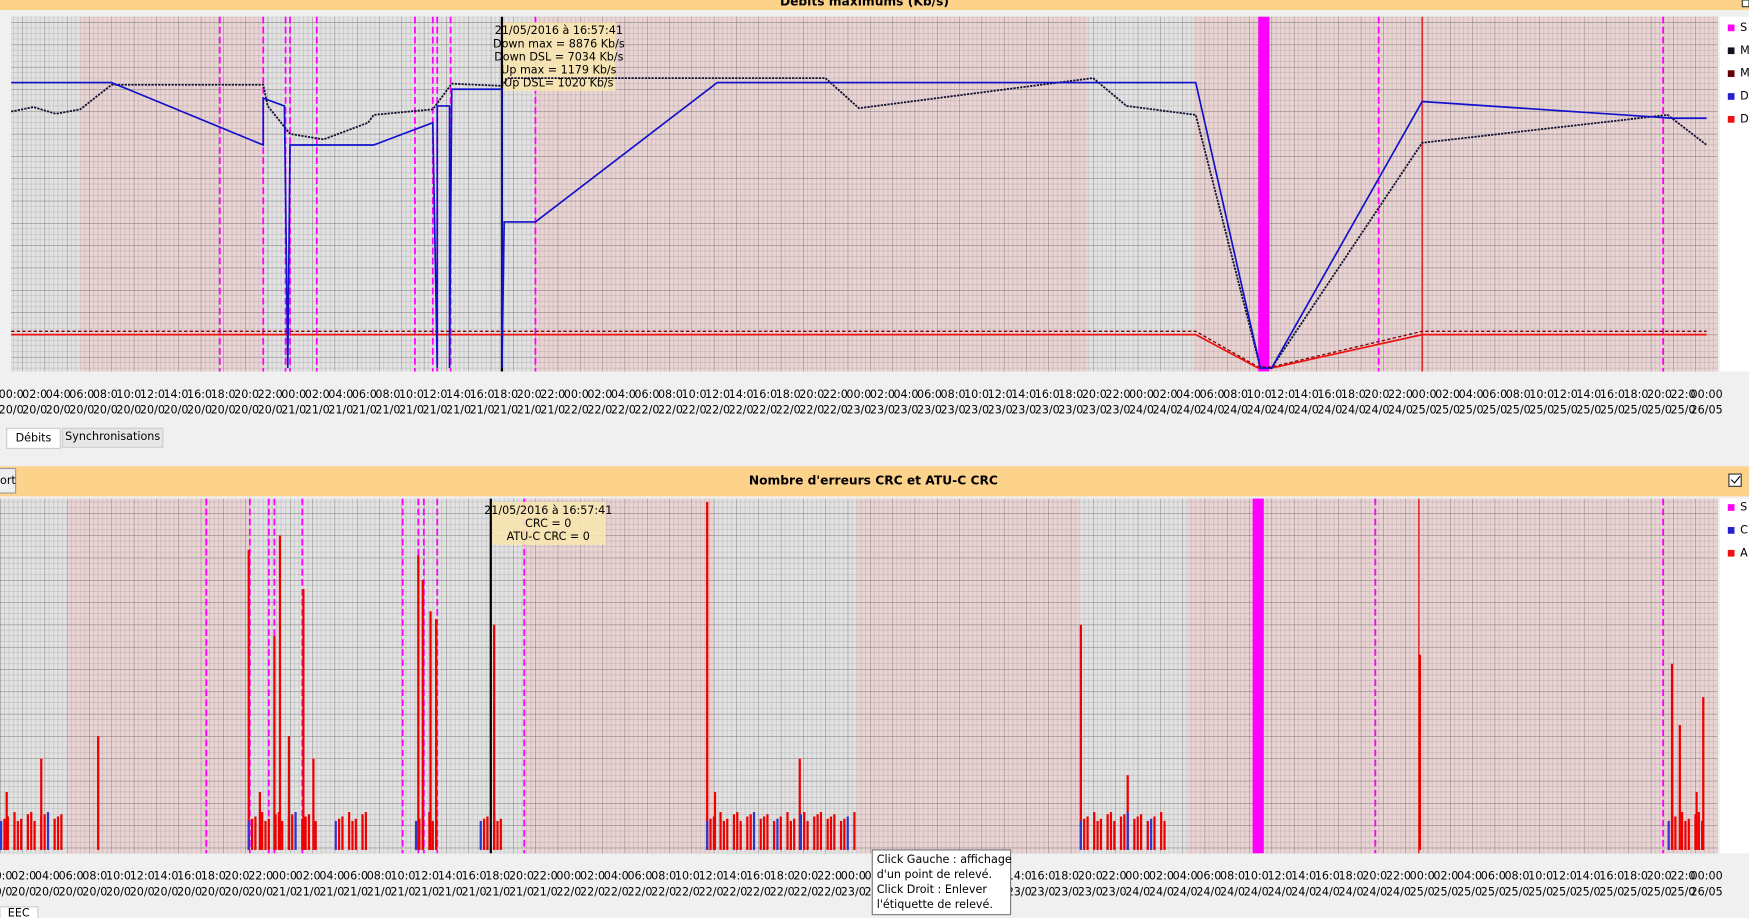 Image resolution: width=1749 pixels, height=918 pixels. Describe the element at coordinates (935, 904) in the screenshot. I see `tooltip-line: l'étiquette de relevé.` at that location.